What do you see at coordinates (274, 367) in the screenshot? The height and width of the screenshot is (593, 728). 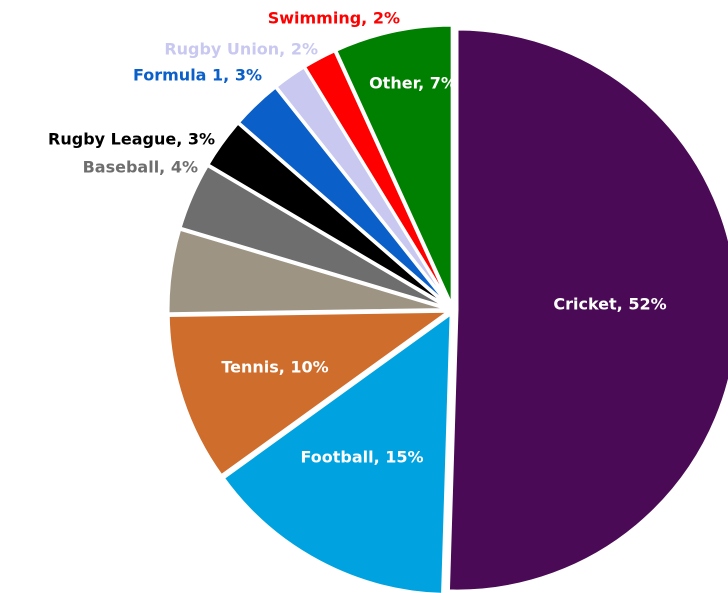 I see `slice-label: Tennis, 10%` at bounding box center [274, 367].